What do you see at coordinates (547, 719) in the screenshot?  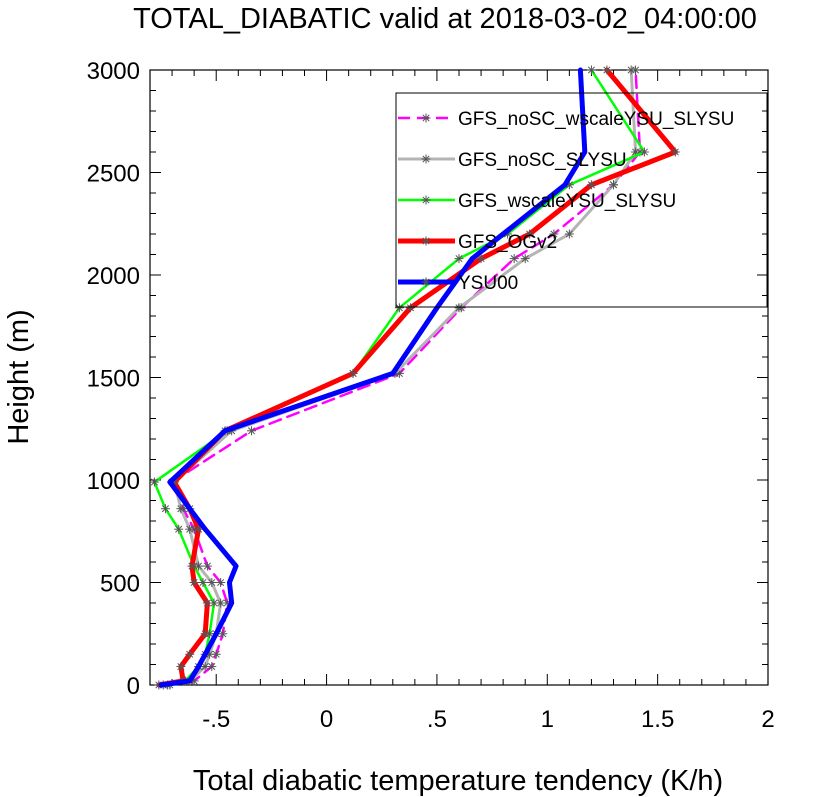 I see `x-tick-label: 1` at bounding box center [547, 719].